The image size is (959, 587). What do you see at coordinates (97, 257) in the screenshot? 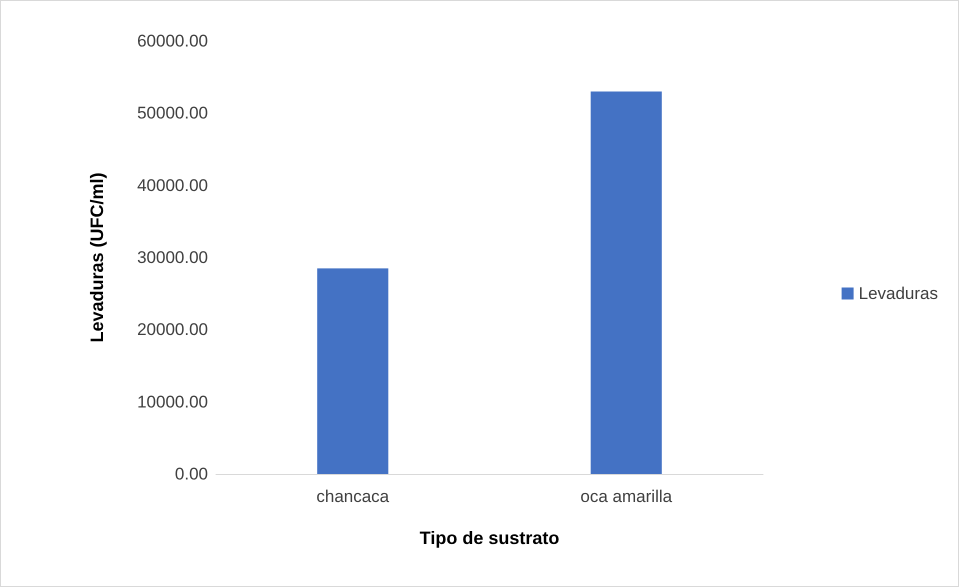
I see `y-axis-title: Levaduras (UFC/ml)` at bounding box center [97, 257].